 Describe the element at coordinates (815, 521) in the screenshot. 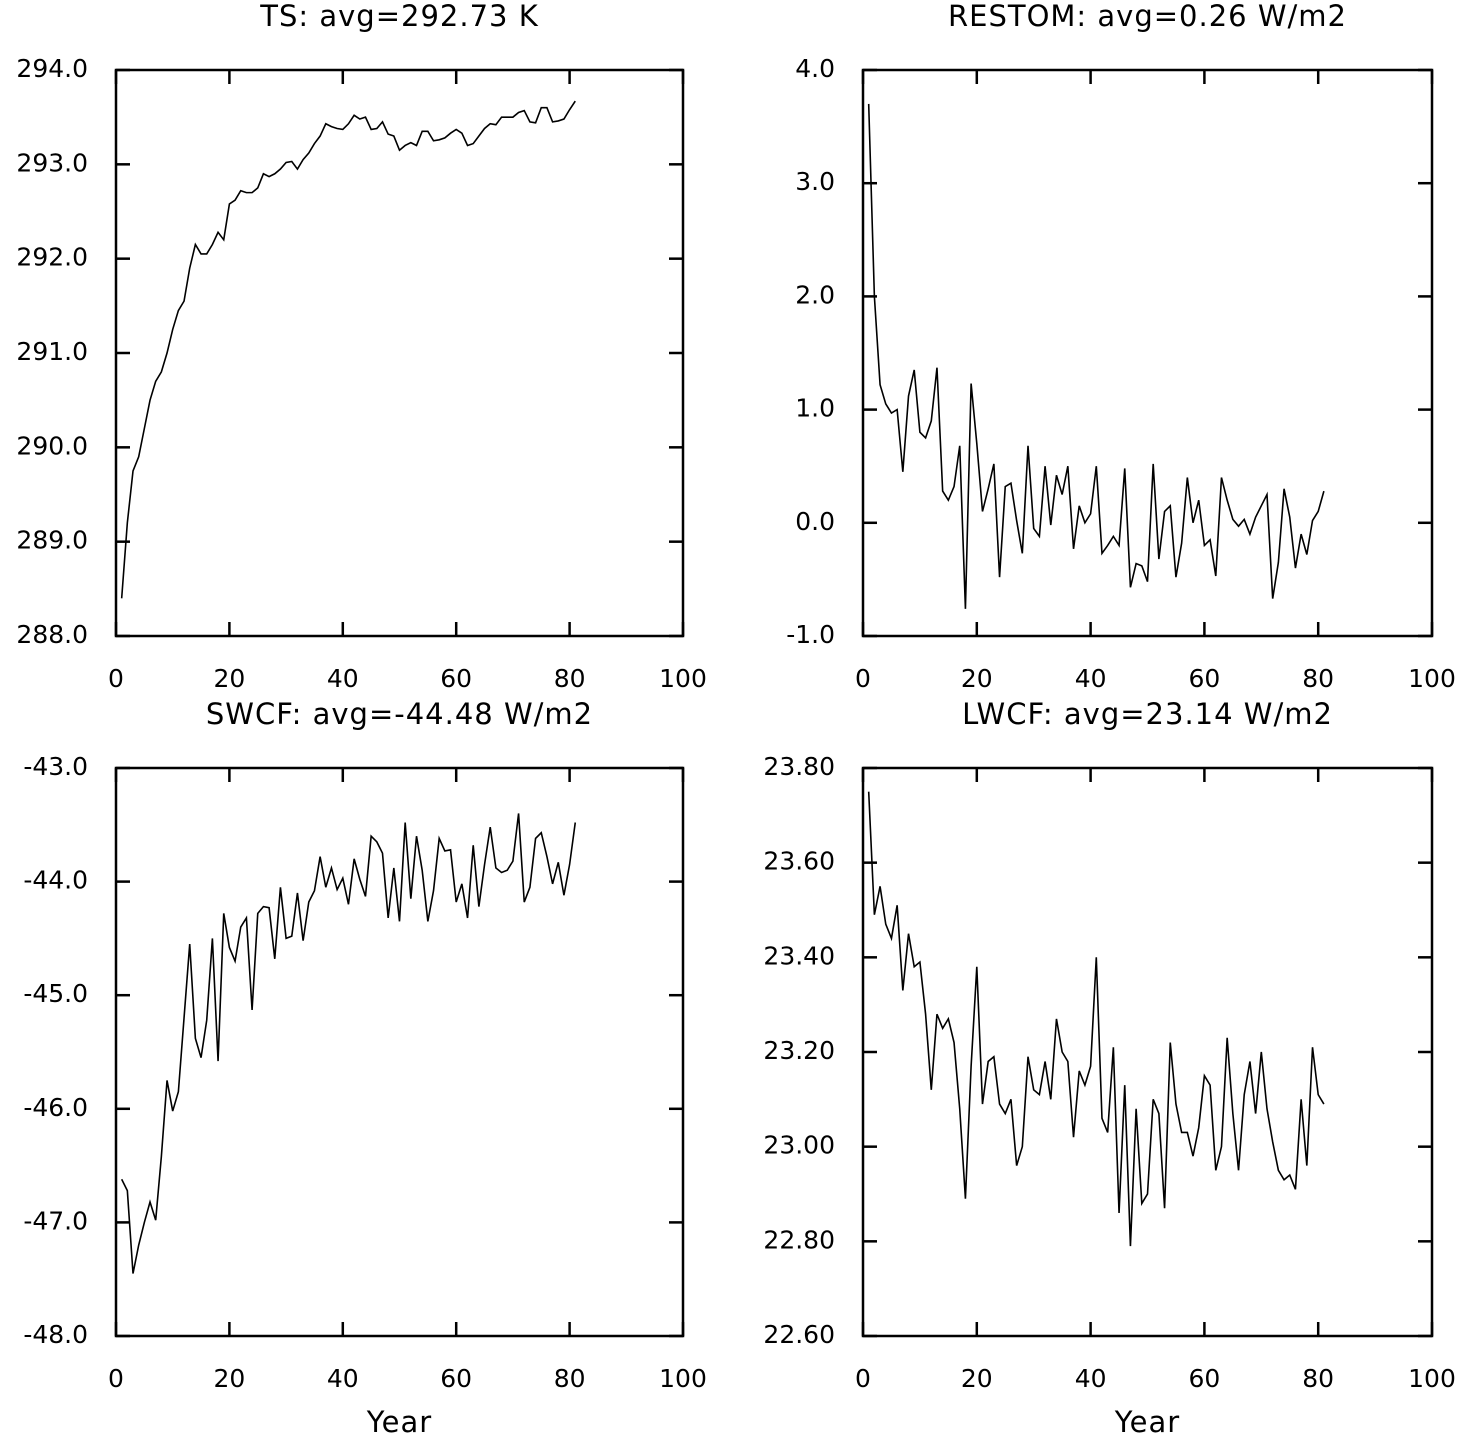

I see `y-tick-label: 0.0` at that location.